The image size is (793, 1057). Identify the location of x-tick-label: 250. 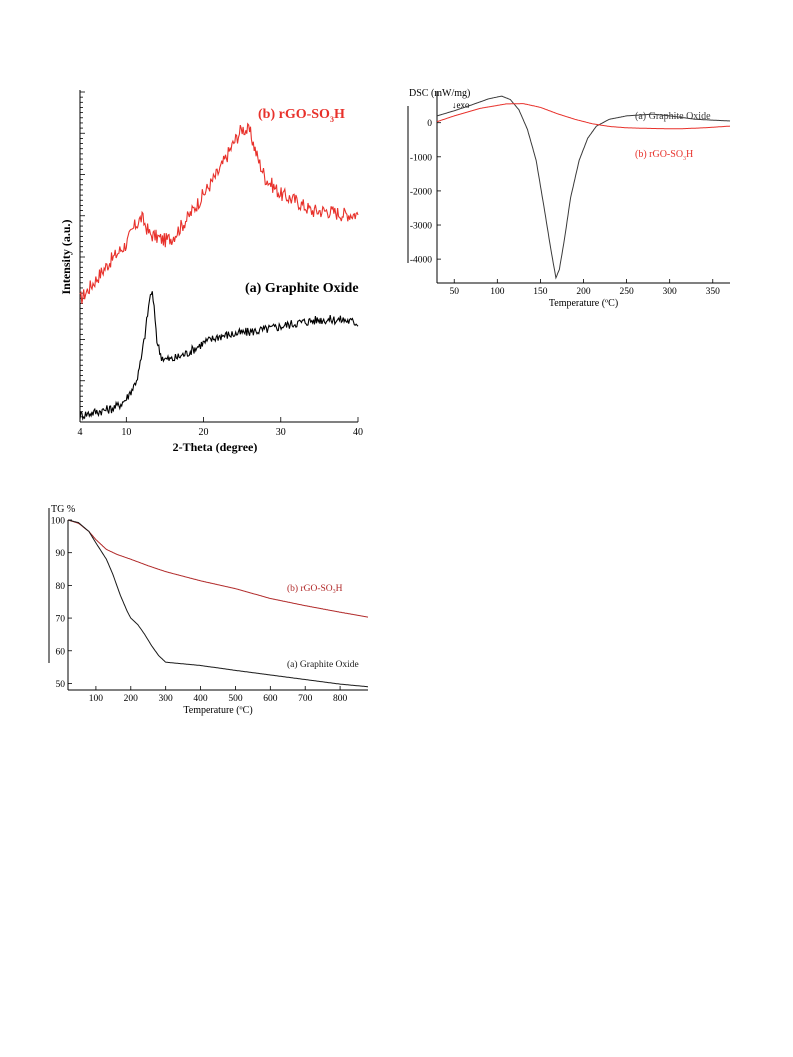
(626, 292).